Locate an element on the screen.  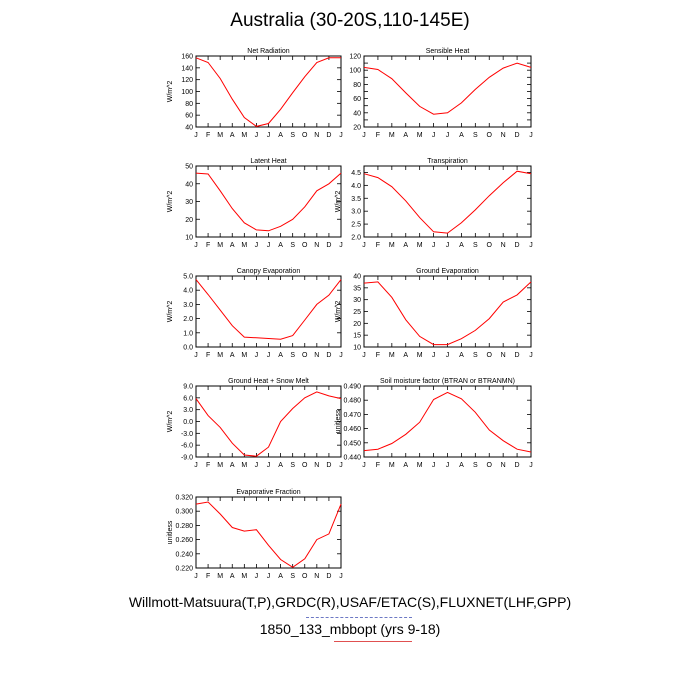
panel-title: Sensible Heat is located at coordinates (448, 51).